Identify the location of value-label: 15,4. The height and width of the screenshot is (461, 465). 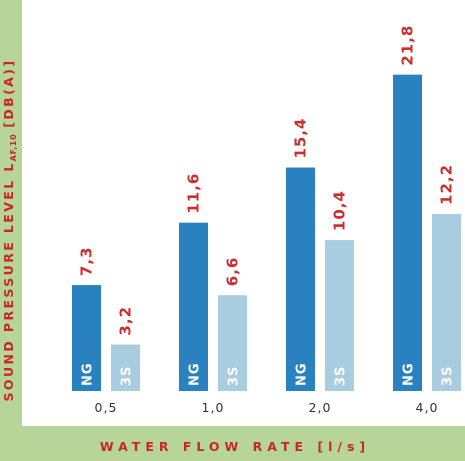
(301, 138).